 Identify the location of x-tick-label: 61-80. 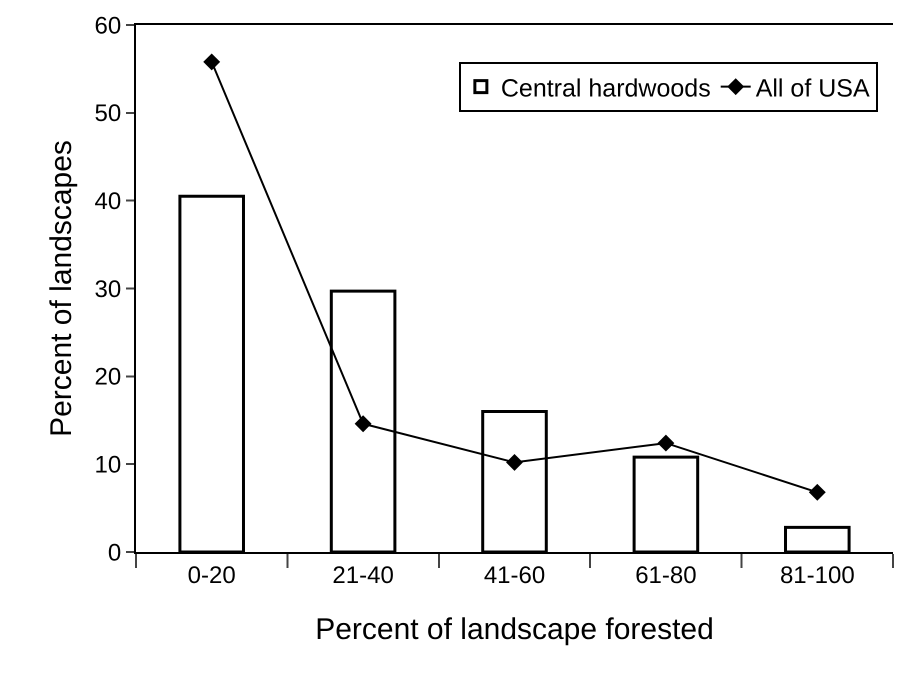
(666, 575).